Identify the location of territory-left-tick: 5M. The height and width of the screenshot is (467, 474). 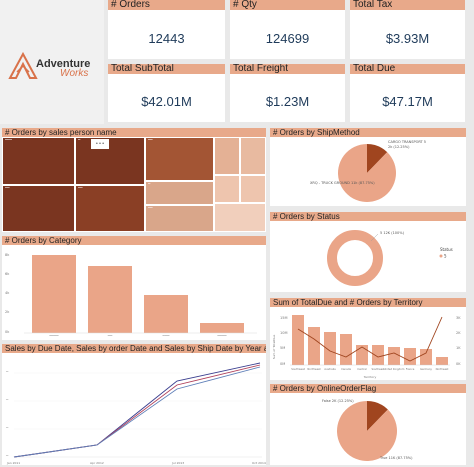
(282, 348).